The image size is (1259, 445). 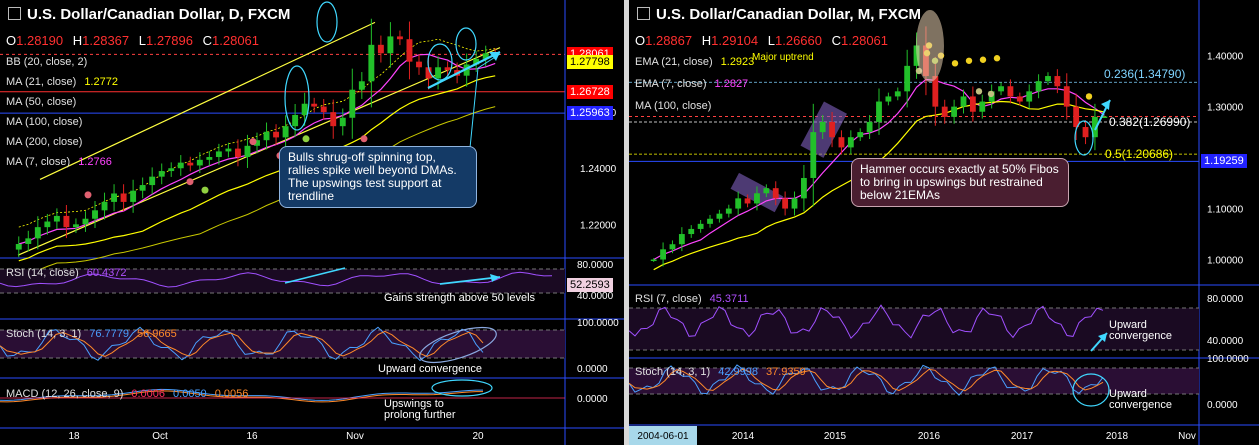 I want to click on time-tick-label: 2018, so click(x=1117, y=436).